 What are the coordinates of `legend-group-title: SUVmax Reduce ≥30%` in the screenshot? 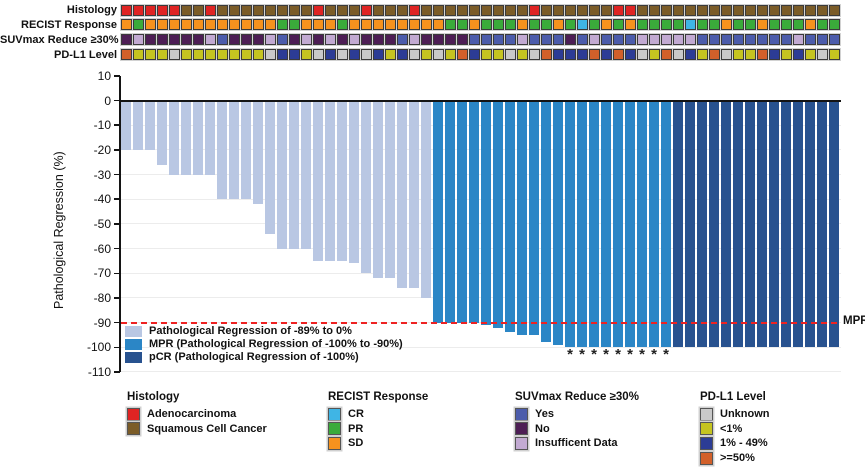 It's located at (577, 397).